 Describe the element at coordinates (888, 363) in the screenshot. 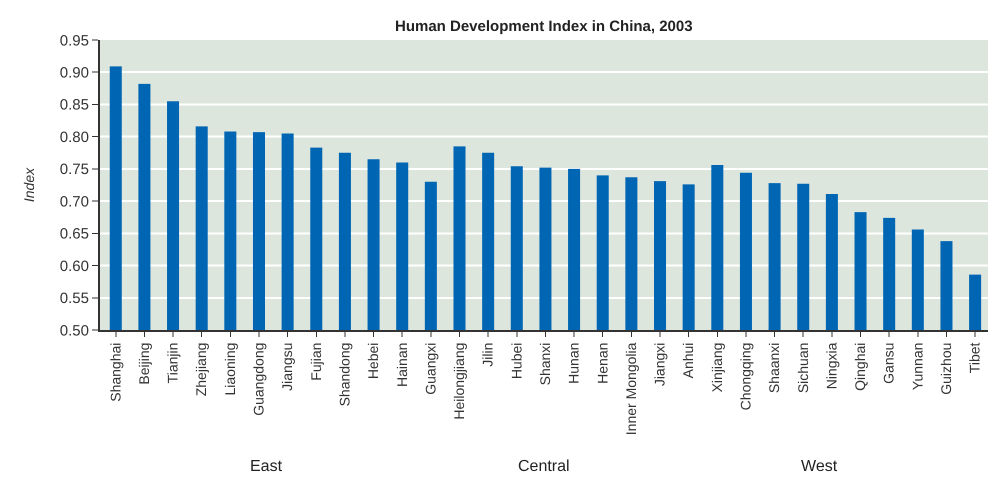

I see `x-tick-label: Gansu` at that location.